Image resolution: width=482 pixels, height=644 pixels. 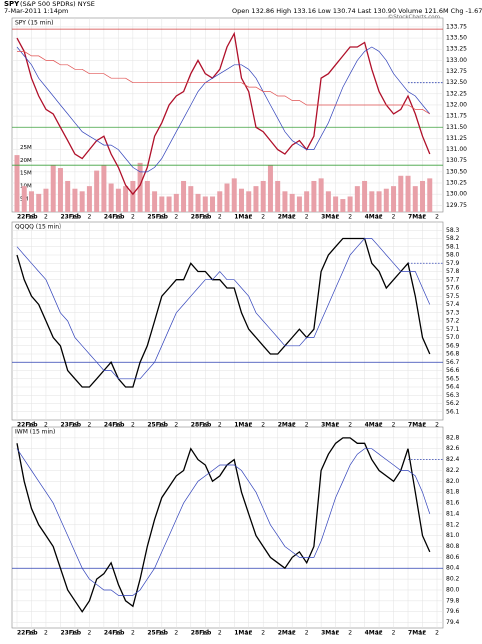 What do you see at coordinates (453, 459) in the screenshot?
I see `y-tick-label: 82.4` at bounding box center [453, 459].